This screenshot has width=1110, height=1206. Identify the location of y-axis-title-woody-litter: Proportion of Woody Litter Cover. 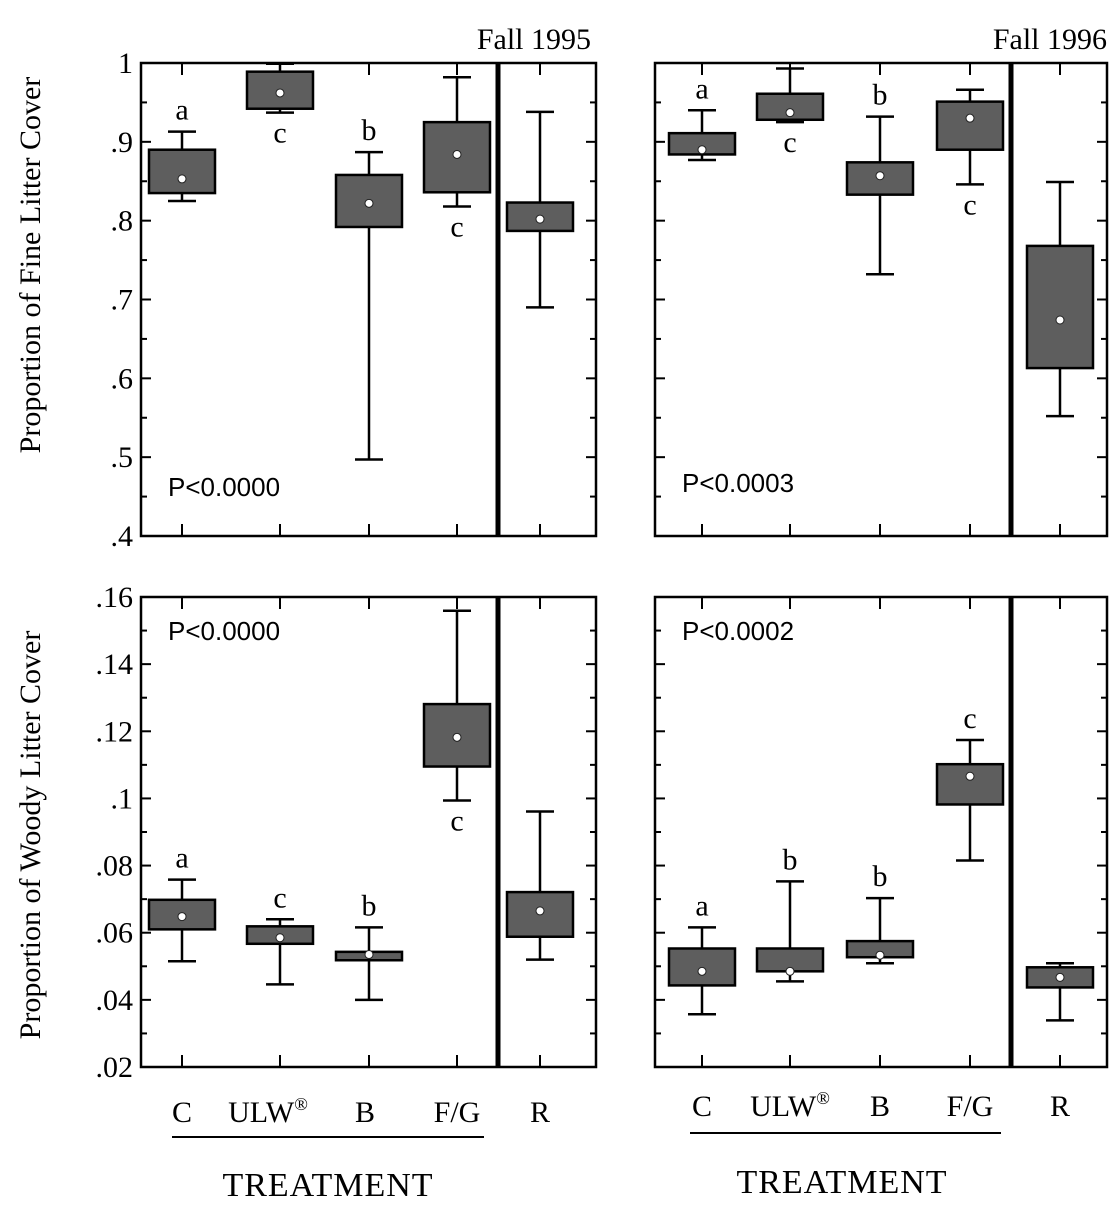
(30, 835).